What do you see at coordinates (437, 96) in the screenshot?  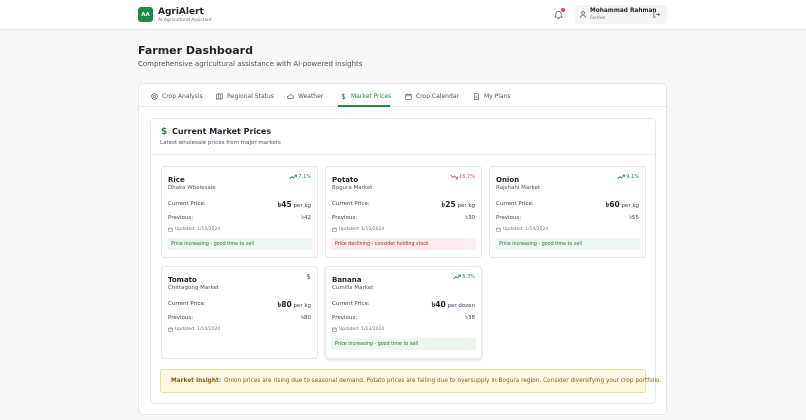 I see `tab-label: Crop Calendar` at bounding box center [437, 96].